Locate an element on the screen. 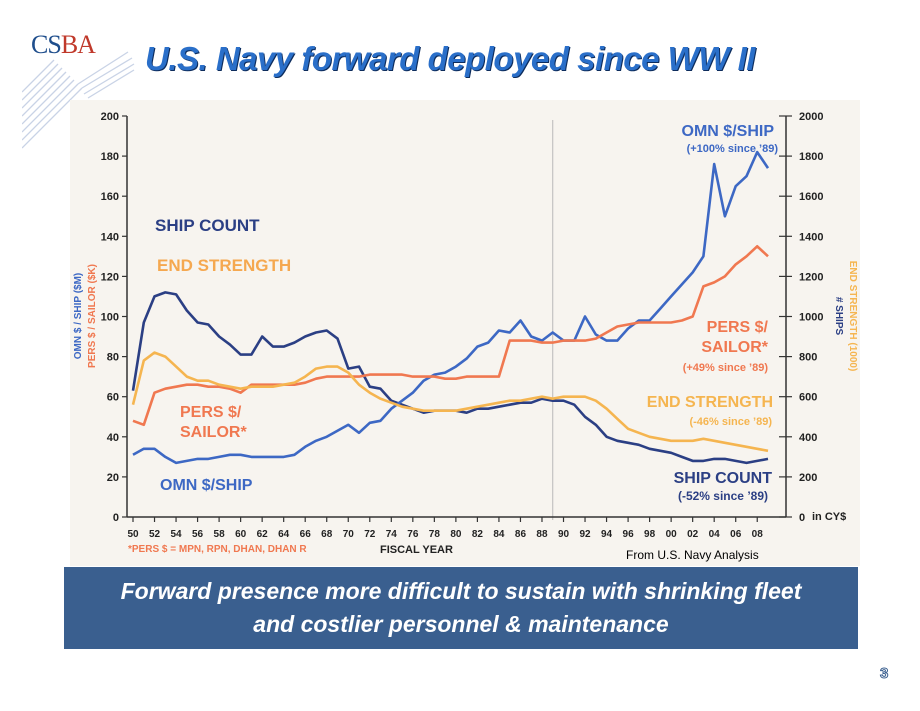  end-right-change: (-46% since ’89) is located at coordinates (730, 422).